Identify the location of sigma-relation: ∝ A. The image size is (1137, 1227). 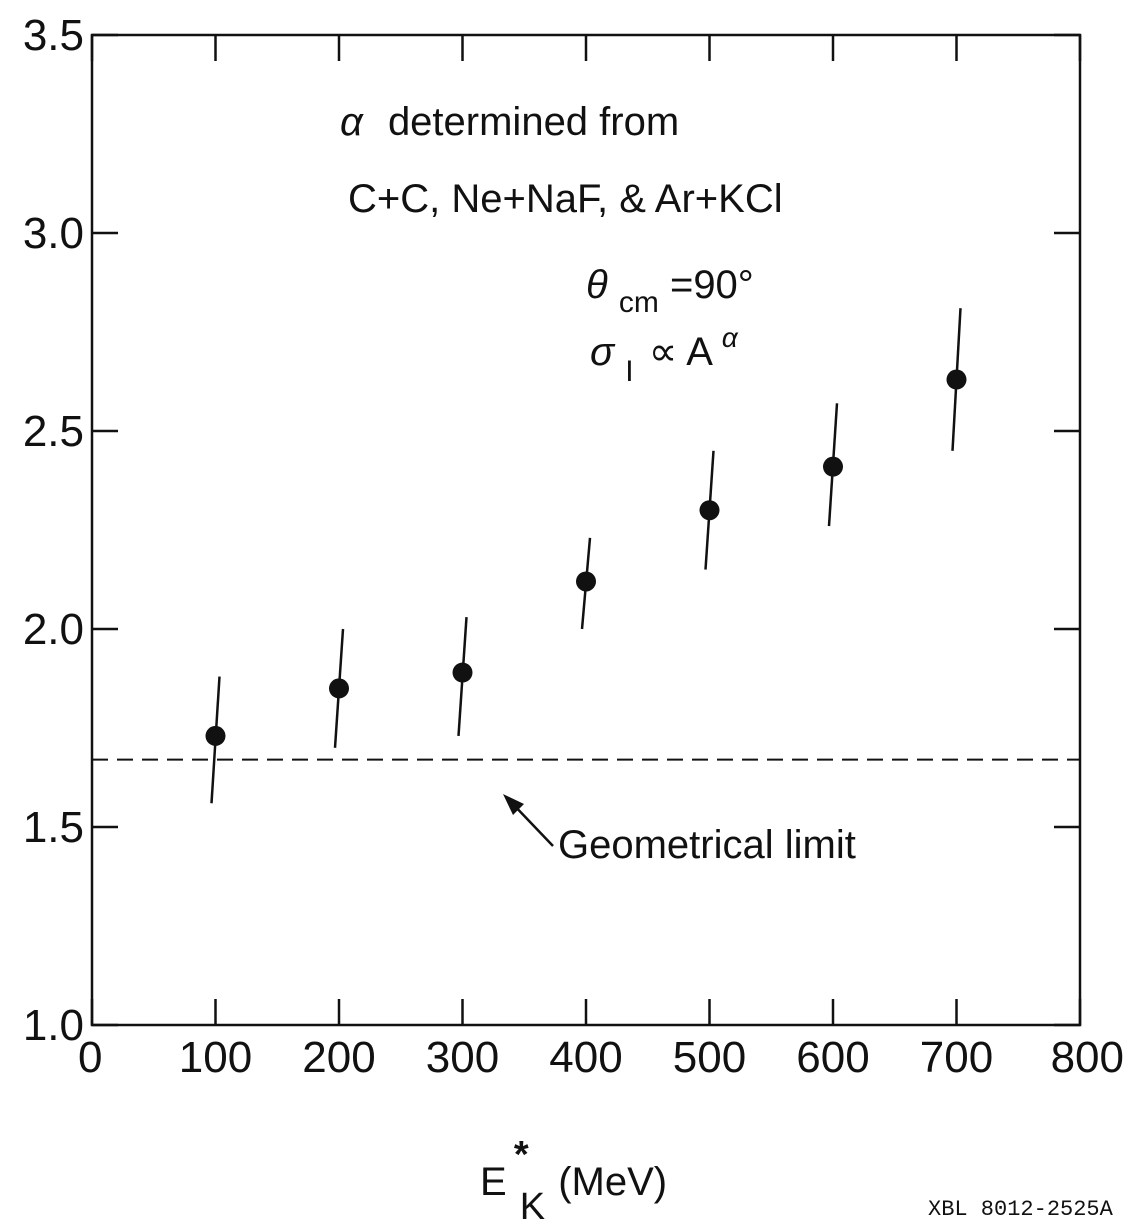
(681, 352).